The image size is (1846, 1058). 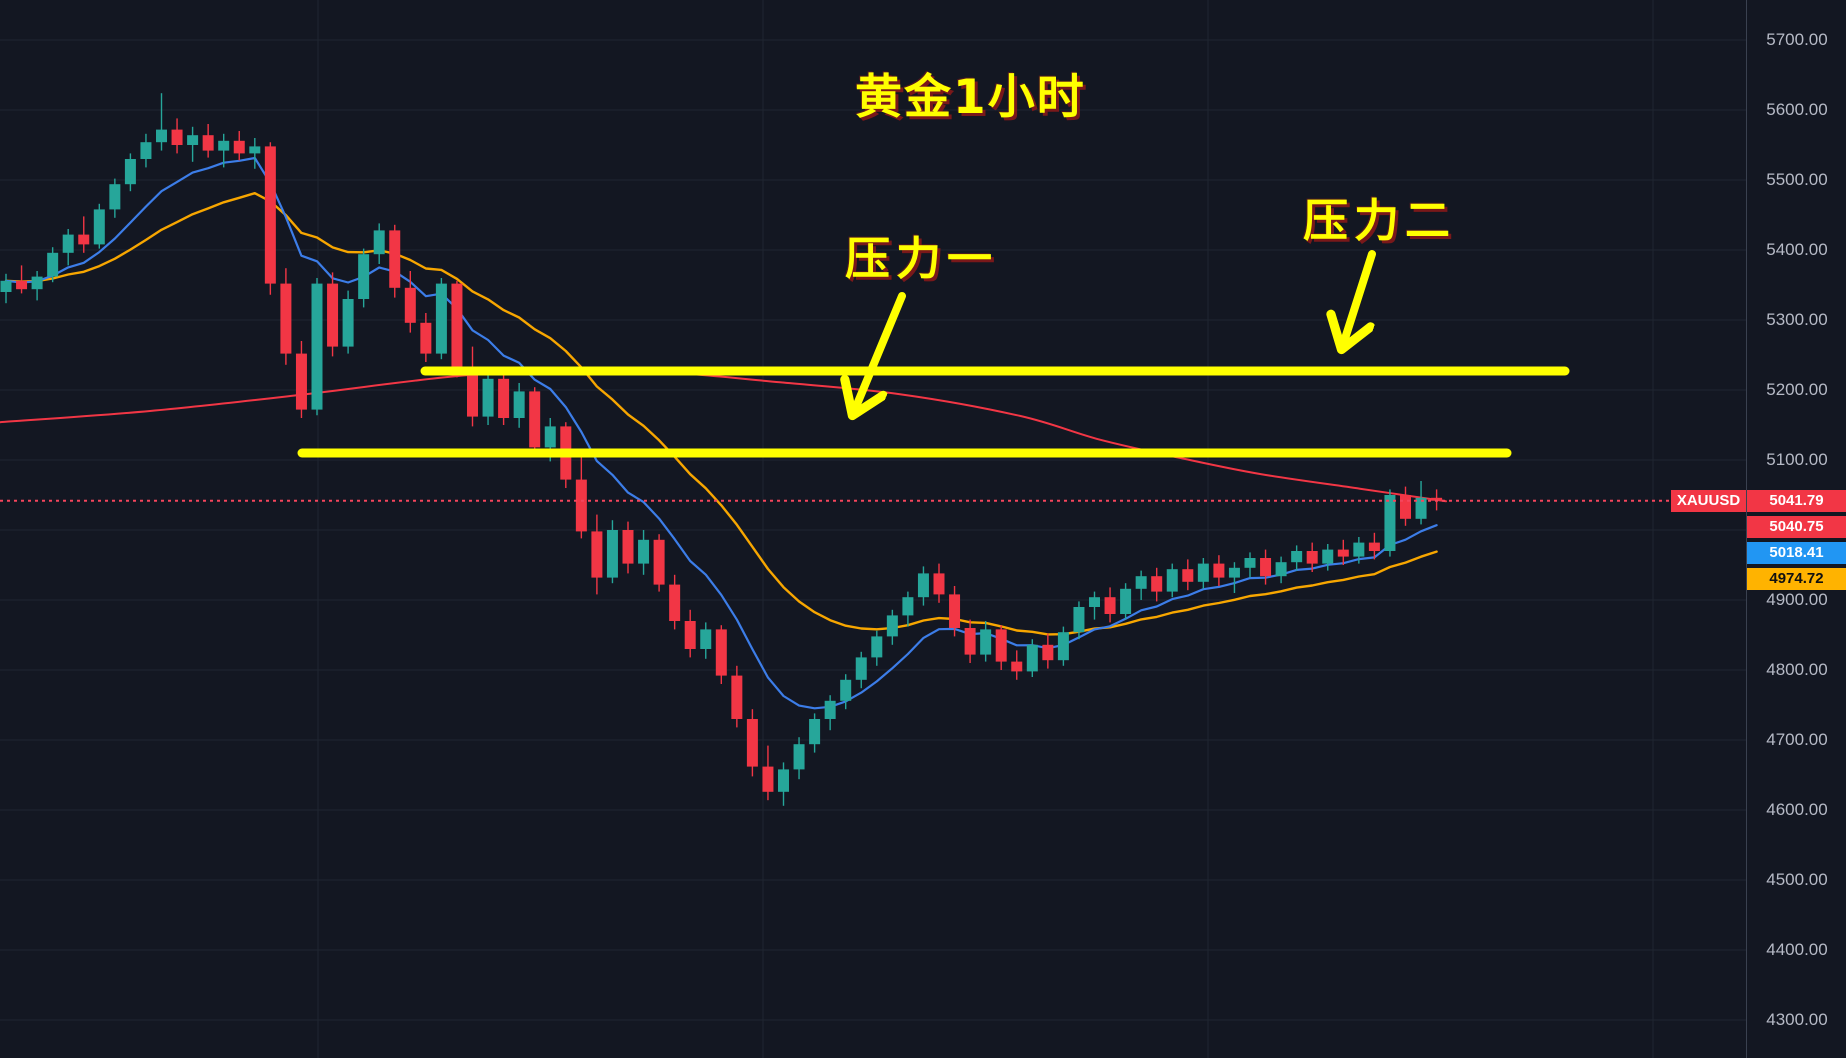 I want to click on ma-medium-value-tag: 4974.72, so click(x=1796, y=579).